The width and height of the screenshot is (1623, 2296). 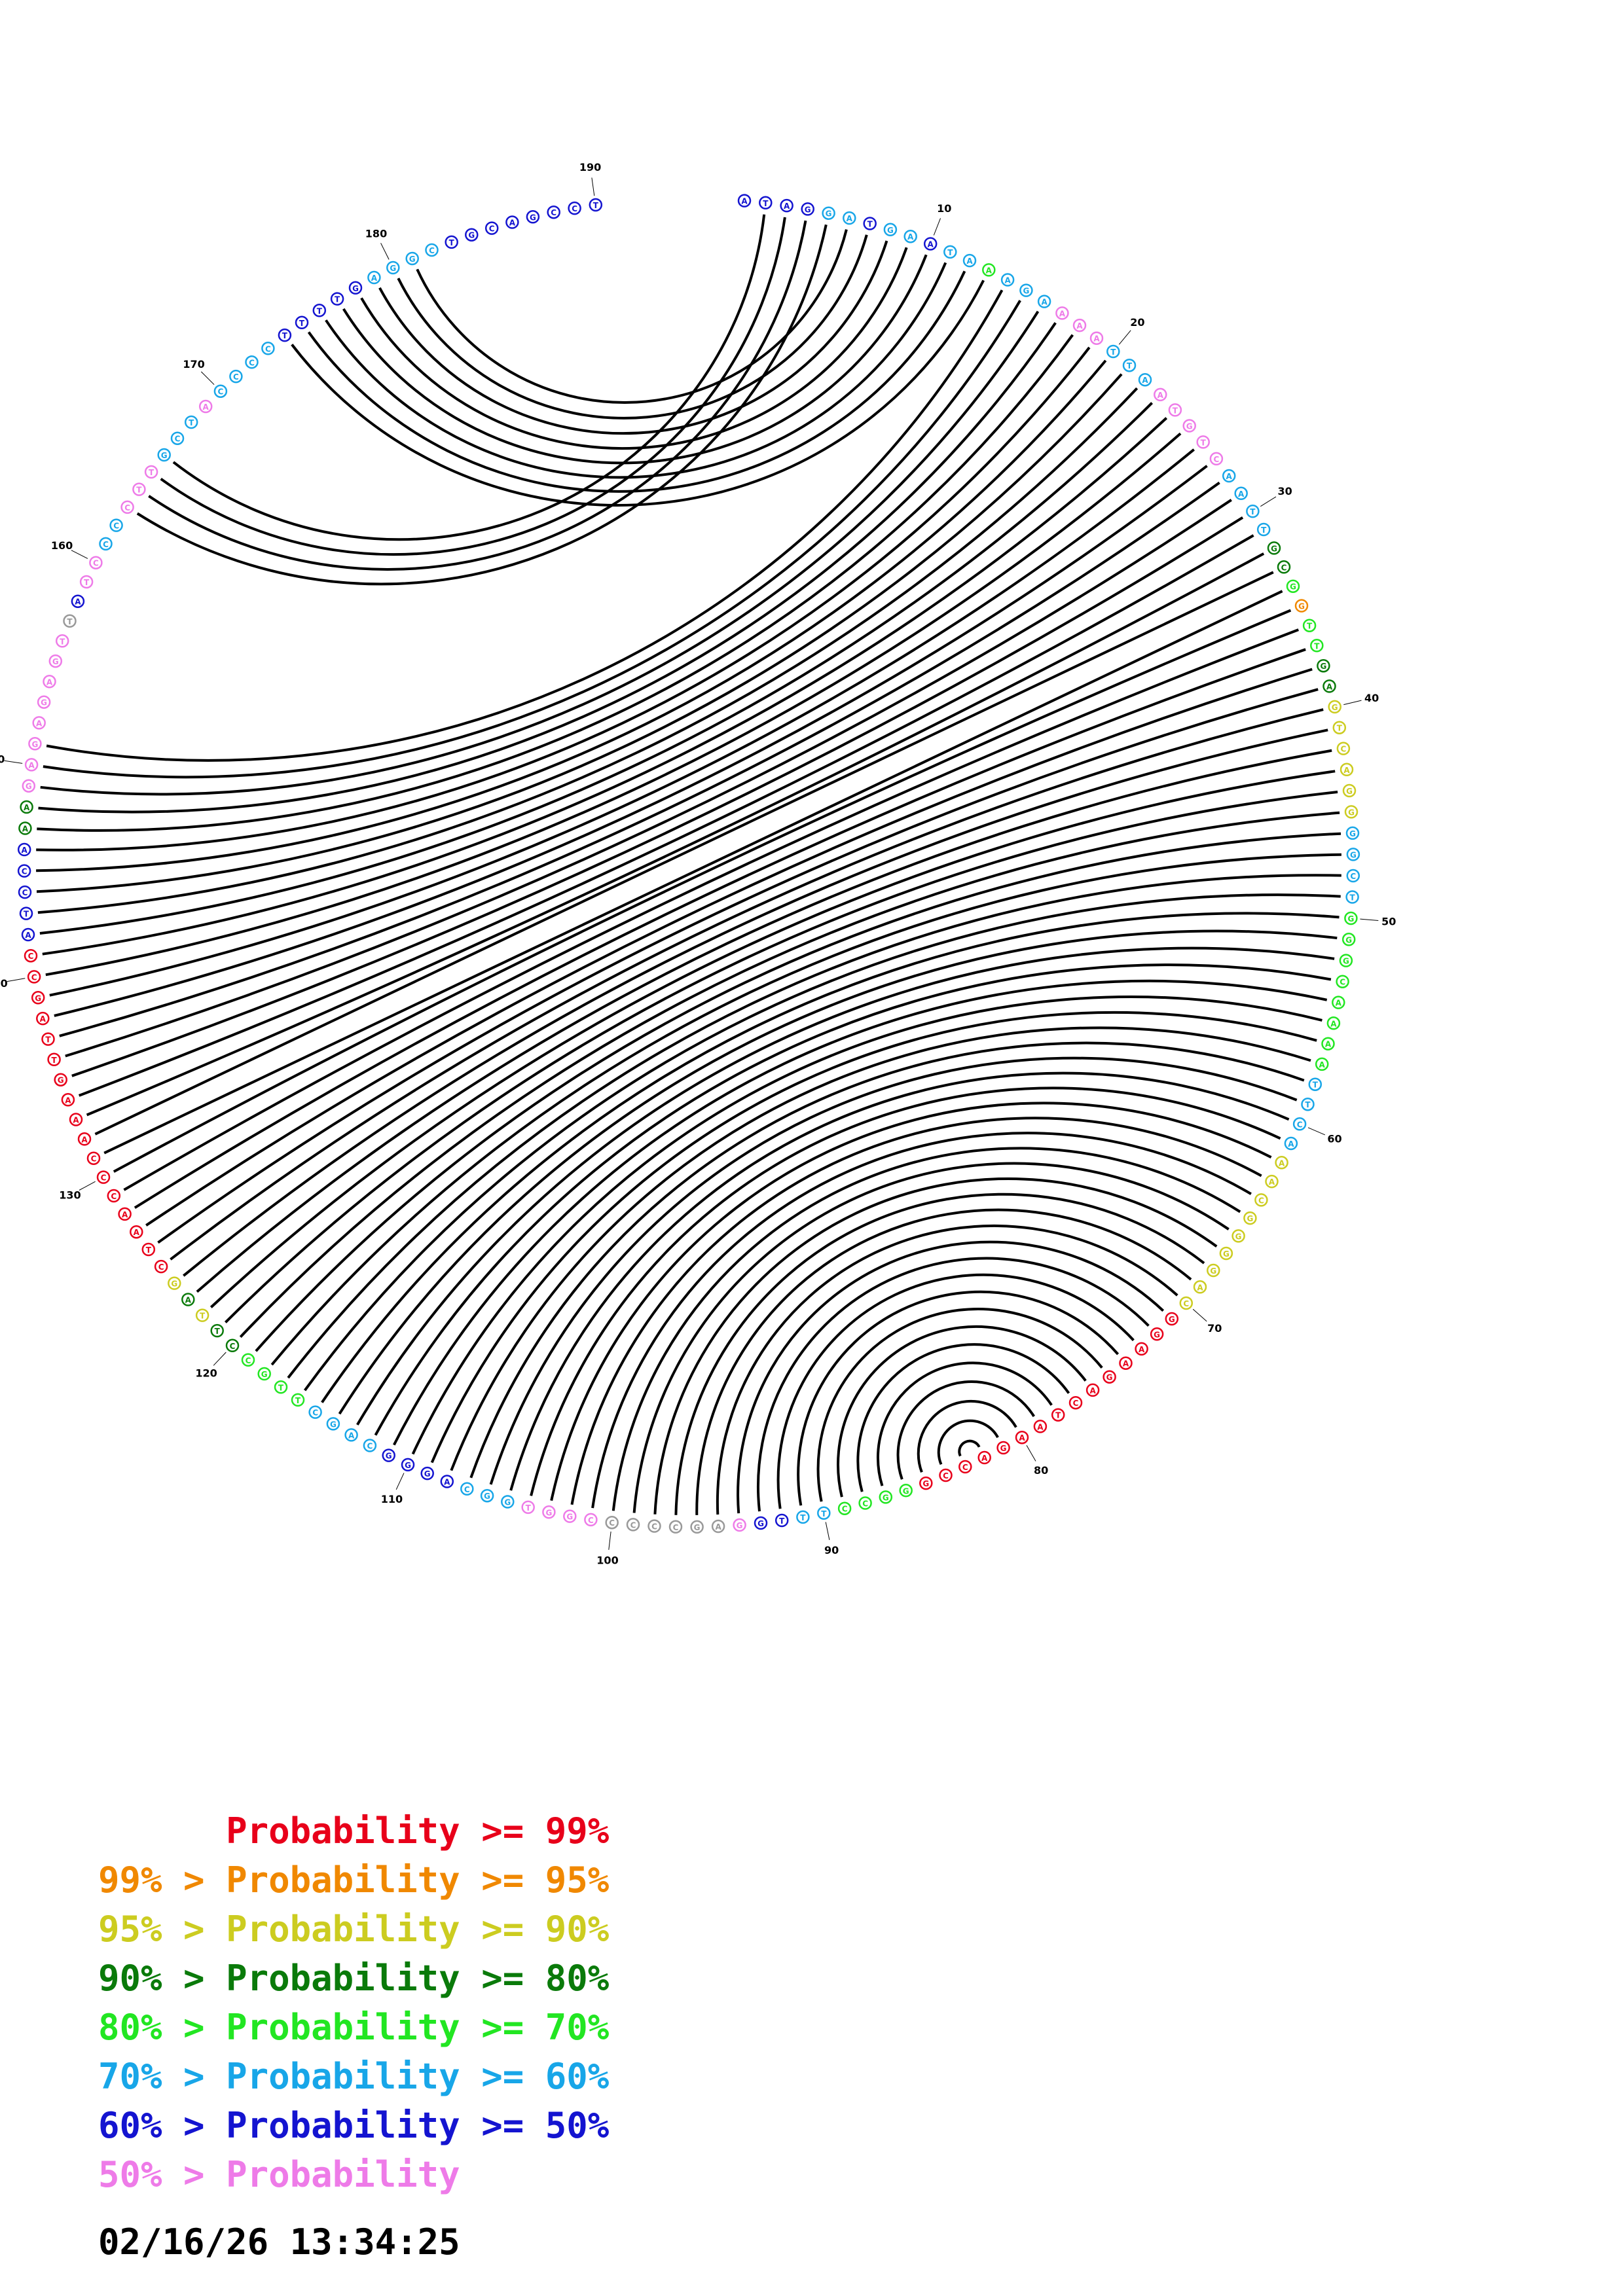 I want to click on tick-label: 70, so click(x=1214, y=1328).